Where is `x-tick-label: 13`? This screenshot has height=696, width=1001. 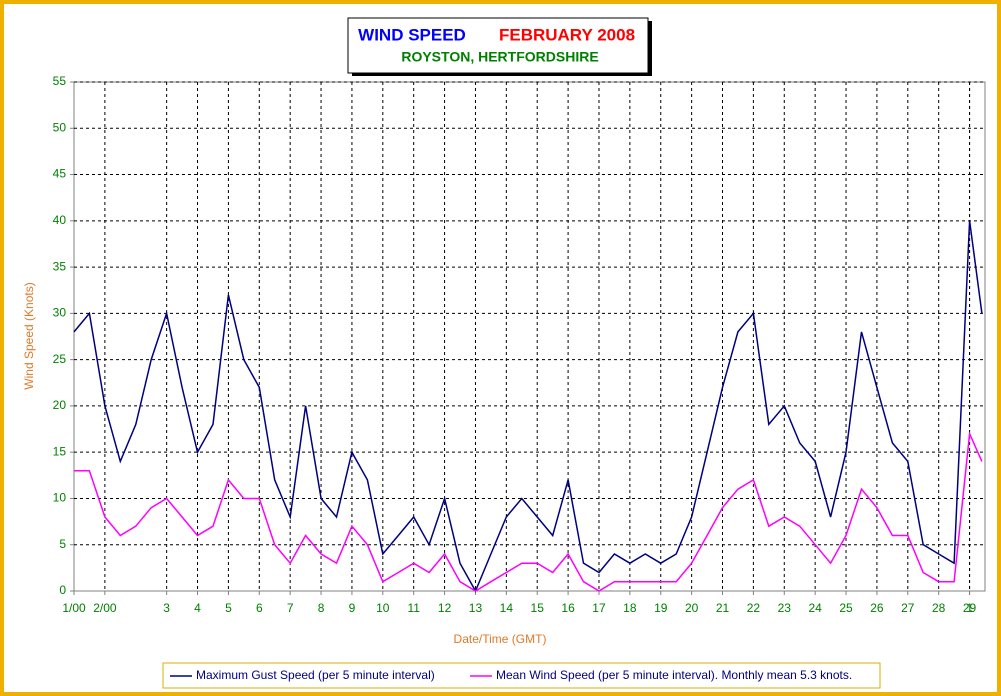 x-tick-label: 13 is located at coordinates (476, 608).